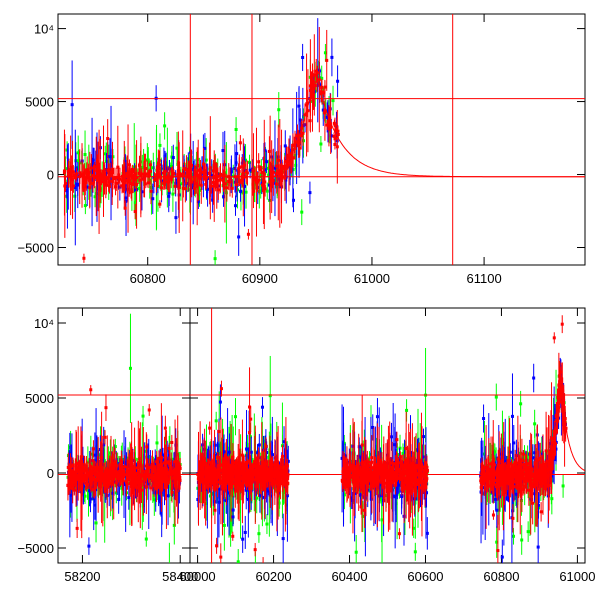 The height and width of the screenshot is (600, 600). What do you see at coordinates (39, 398) in the screenshot?
I see `y-tick-label: 5000` at bounding box center [39, 398].